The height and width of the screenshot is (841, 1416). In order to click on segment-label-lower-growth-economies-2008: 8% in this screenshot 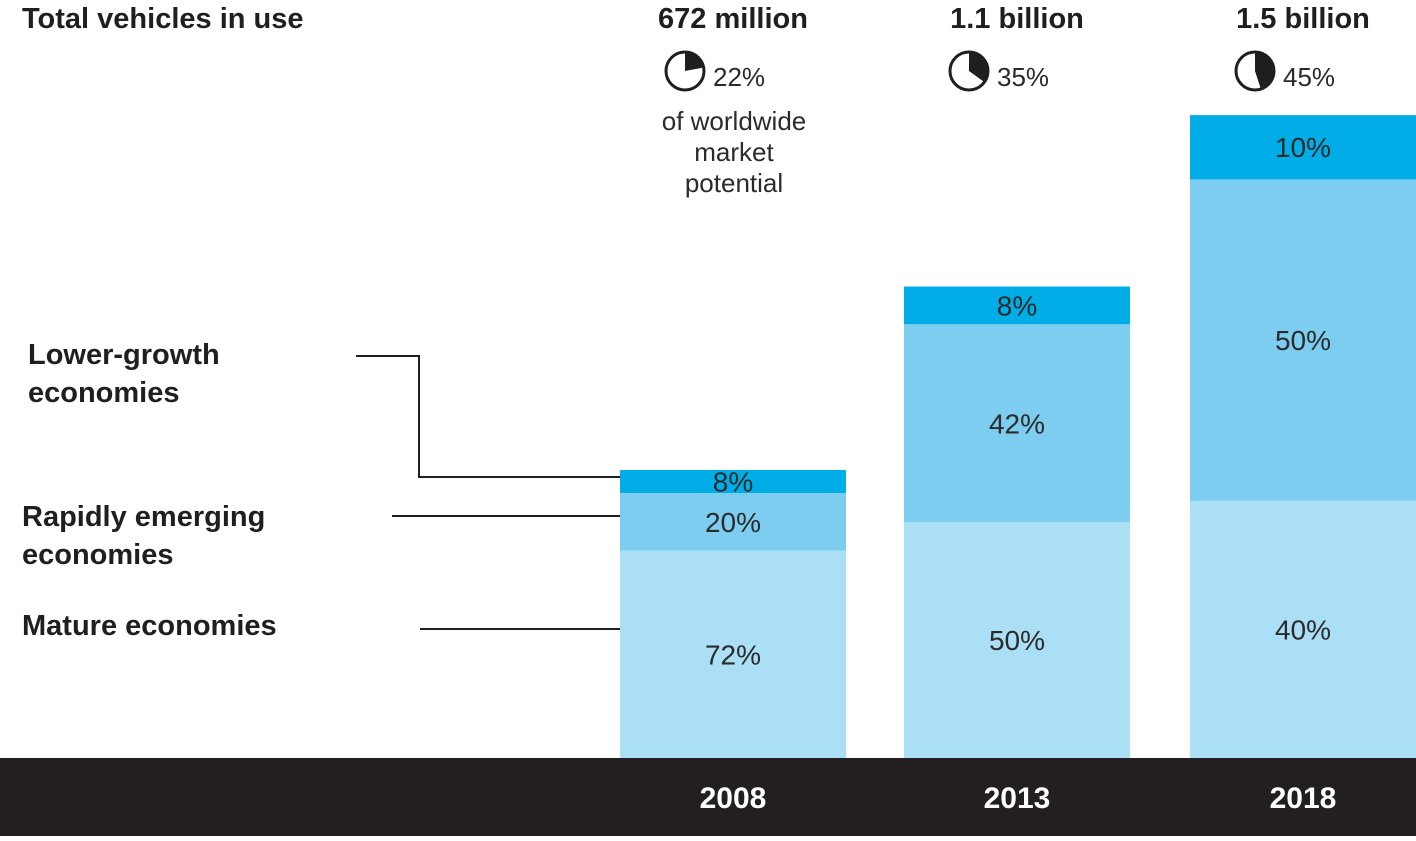, I will do `click(733, 482)`.